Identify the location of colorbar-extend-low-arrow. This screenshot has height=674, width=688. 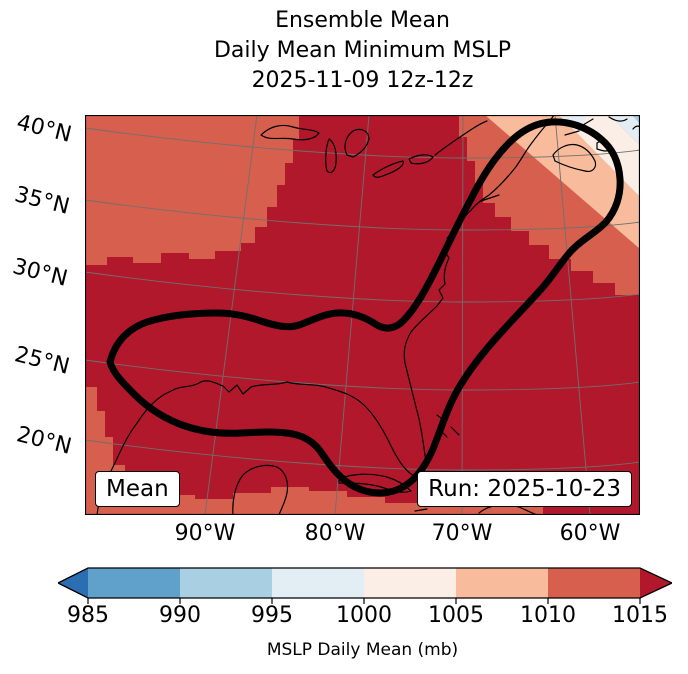
(73, 583).